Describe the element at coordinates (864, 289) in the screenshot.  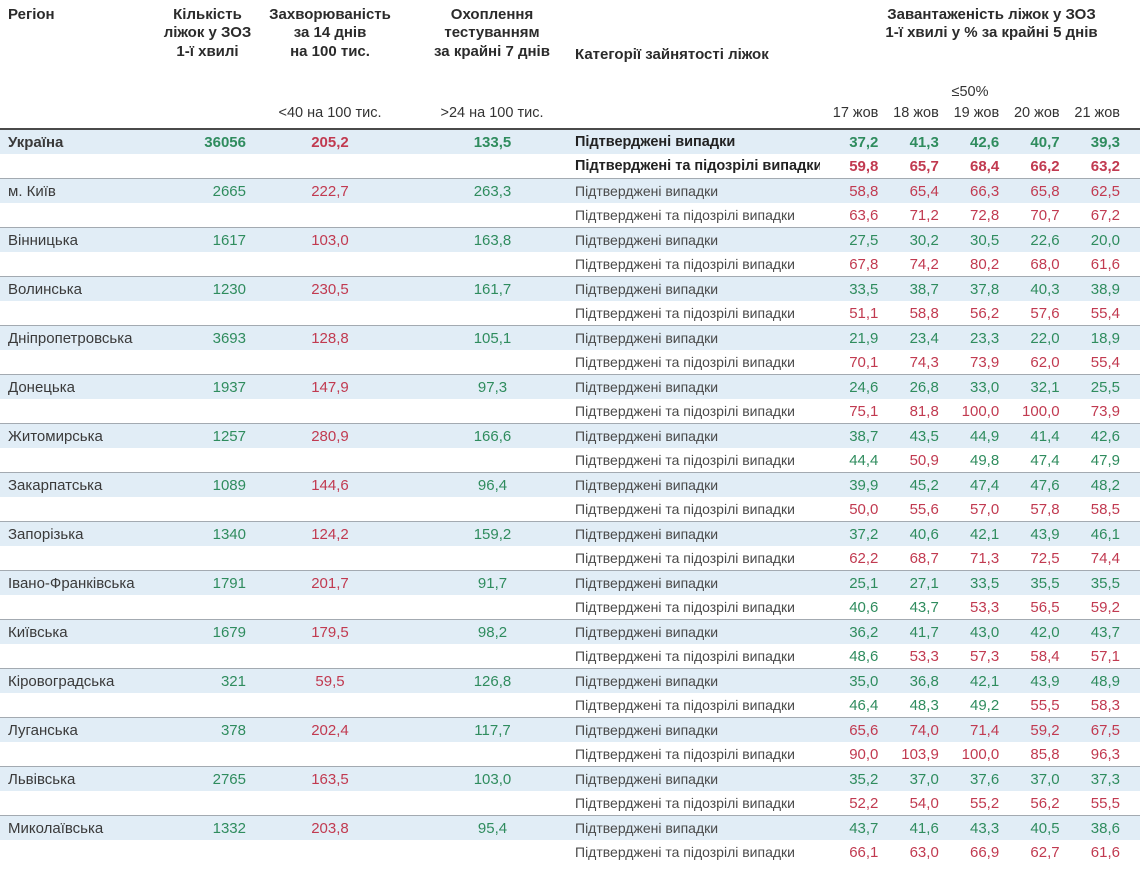
I see `occupancy-confirmed-day1: 33,5` at that location.